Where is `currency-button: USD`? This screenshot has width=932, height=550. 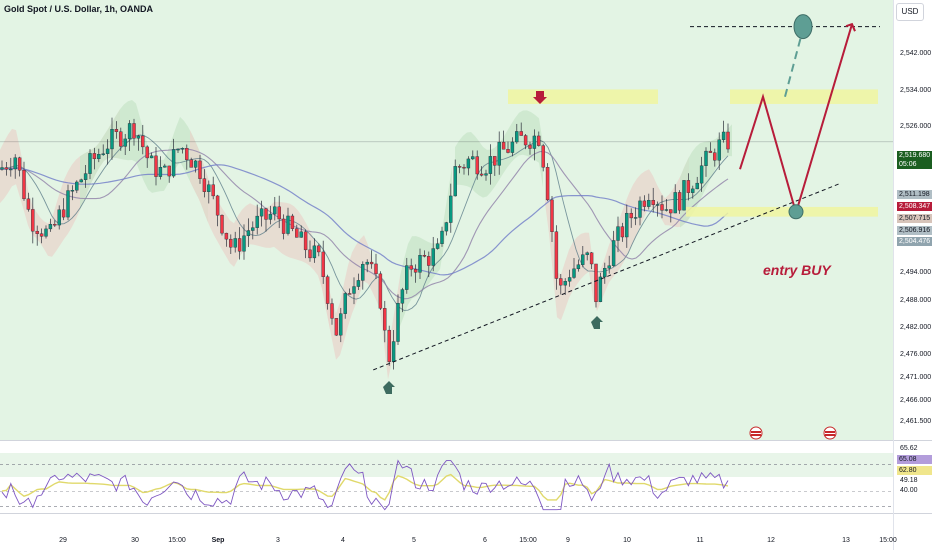 currency-button: USD is located at coordinates (910, 12).